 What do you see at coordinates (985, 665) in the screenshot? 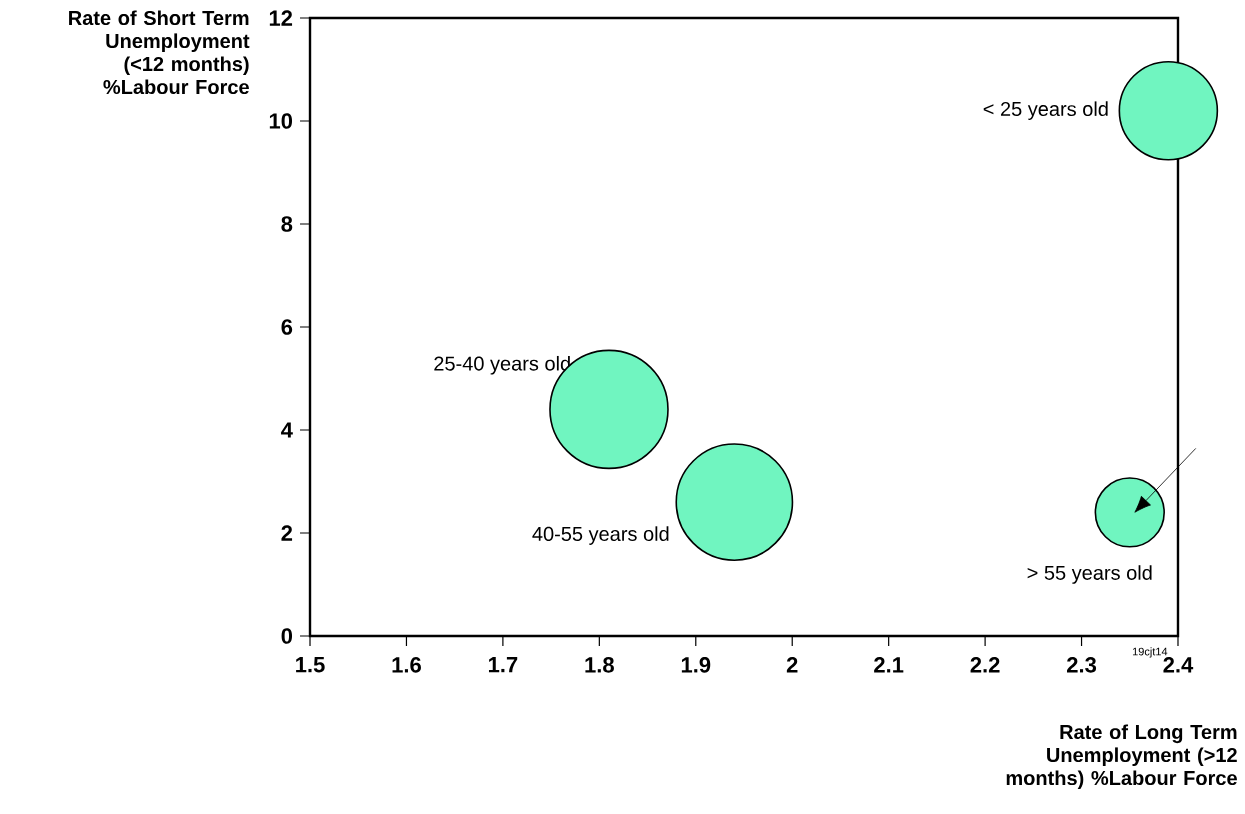
I see `x-tick-label: 2.2` at bounding box center [985, 665].